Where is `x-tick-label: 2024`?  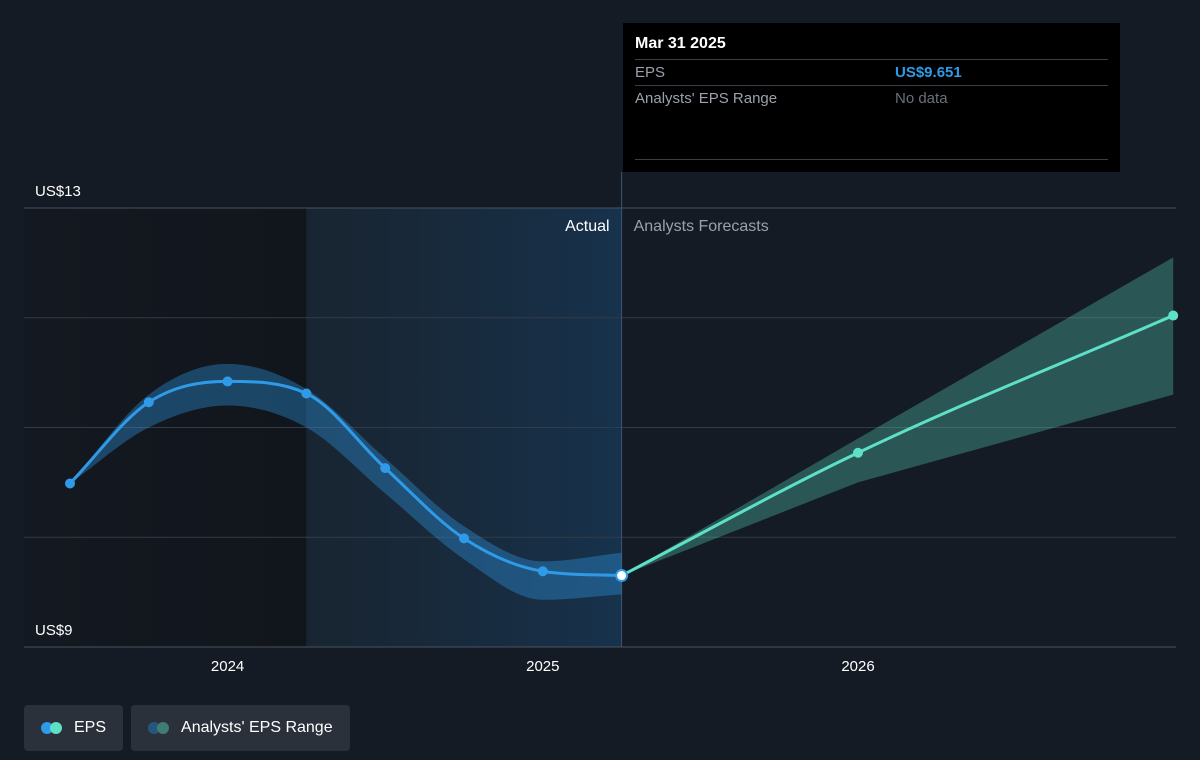
x-tick-label: 2024 is located at coordinates (227, 666).